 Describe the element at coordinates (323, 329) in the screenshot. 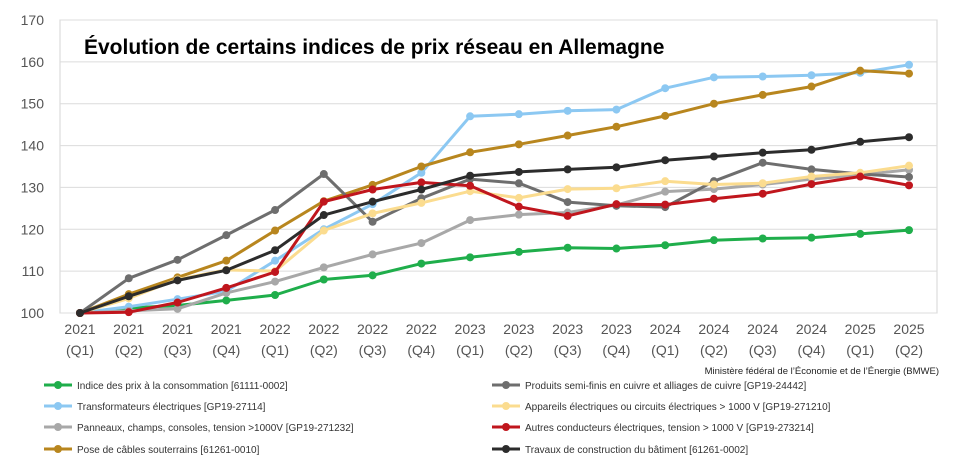

I see `x-tick-label: 2022` at that location.